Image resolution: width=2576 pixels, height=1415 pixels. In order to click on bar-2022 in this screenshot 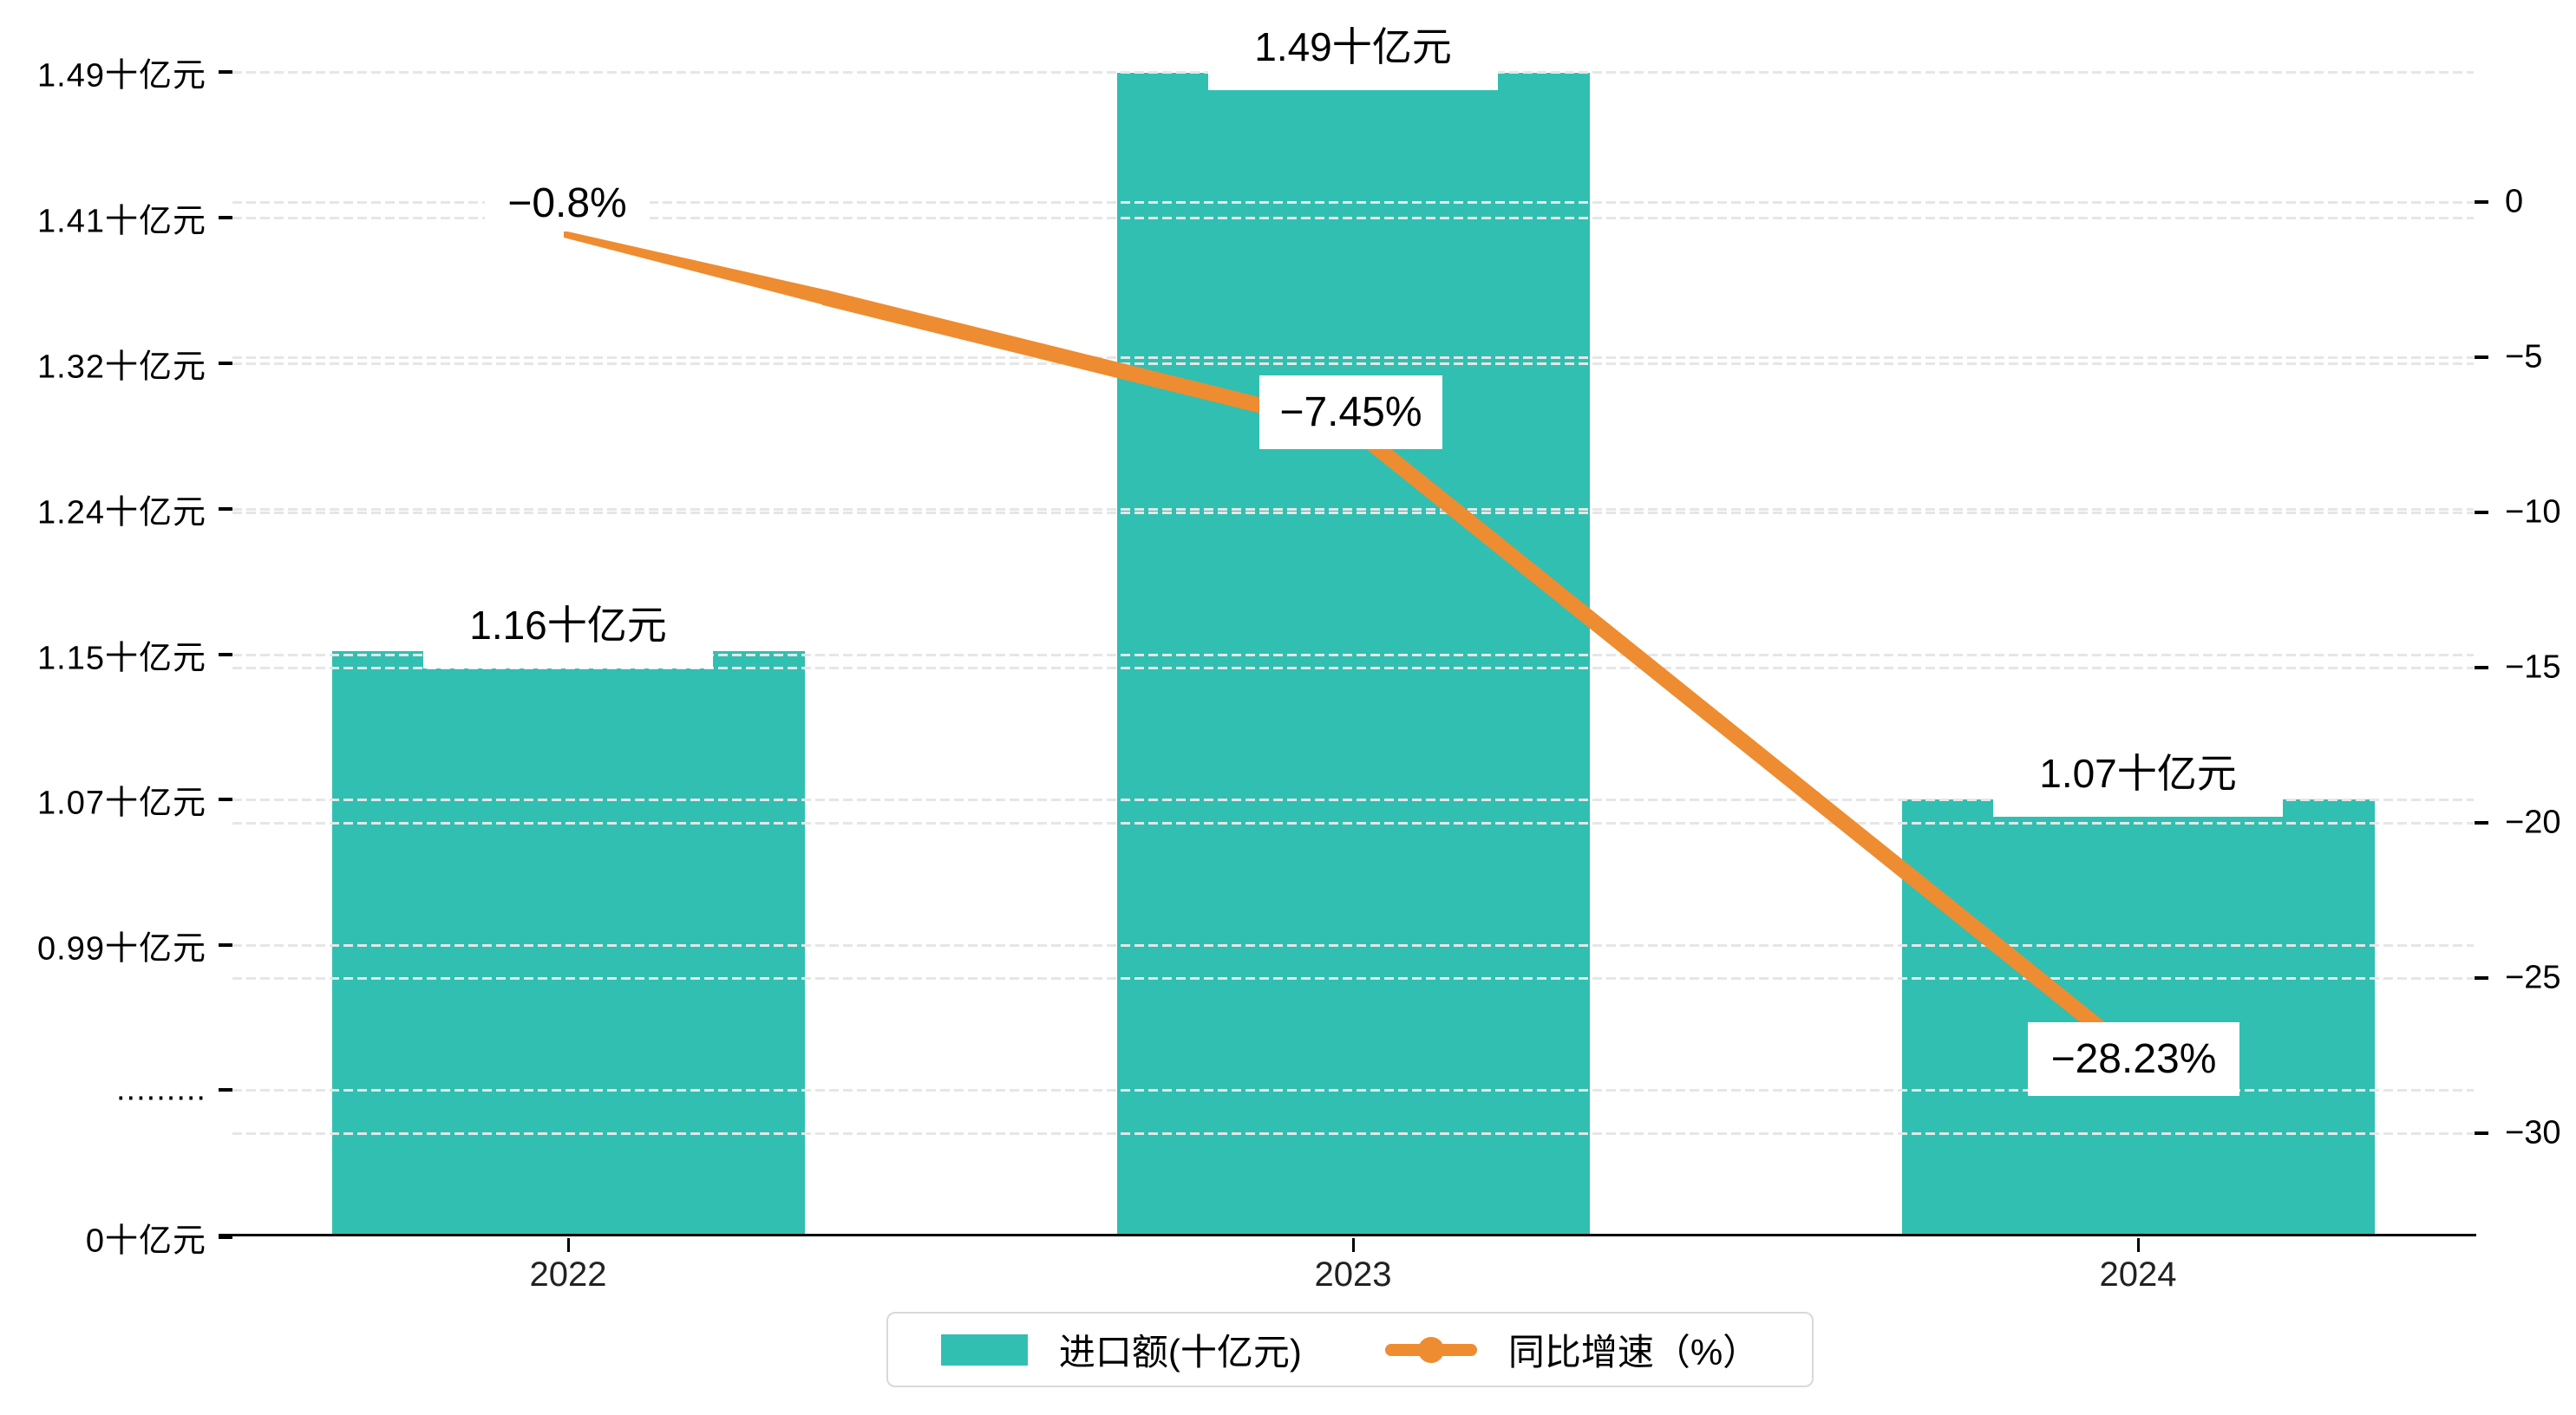, I will do `click(568, 943)`.